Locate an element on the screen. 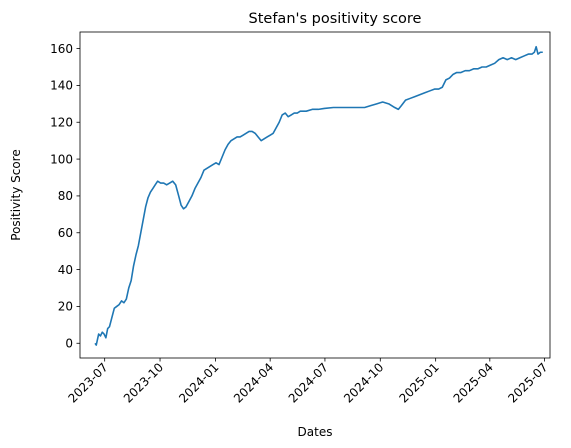 The height and width of the screenshot is (448, 571). x-tick-label: 2023-10 is located at coordinates (143, 382).